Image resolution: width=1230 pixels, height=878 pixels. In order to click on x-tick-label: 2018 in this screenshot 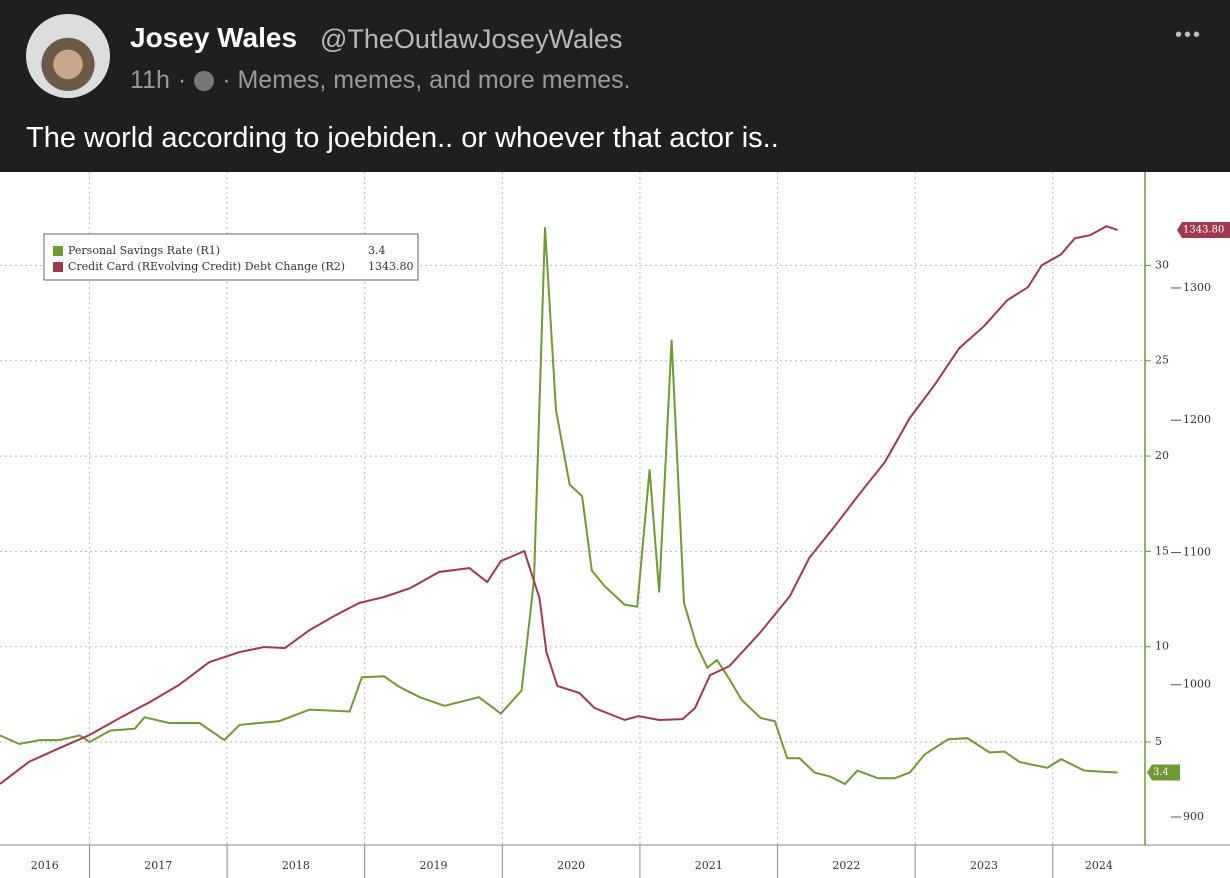, I will do `click(296, 865)`.